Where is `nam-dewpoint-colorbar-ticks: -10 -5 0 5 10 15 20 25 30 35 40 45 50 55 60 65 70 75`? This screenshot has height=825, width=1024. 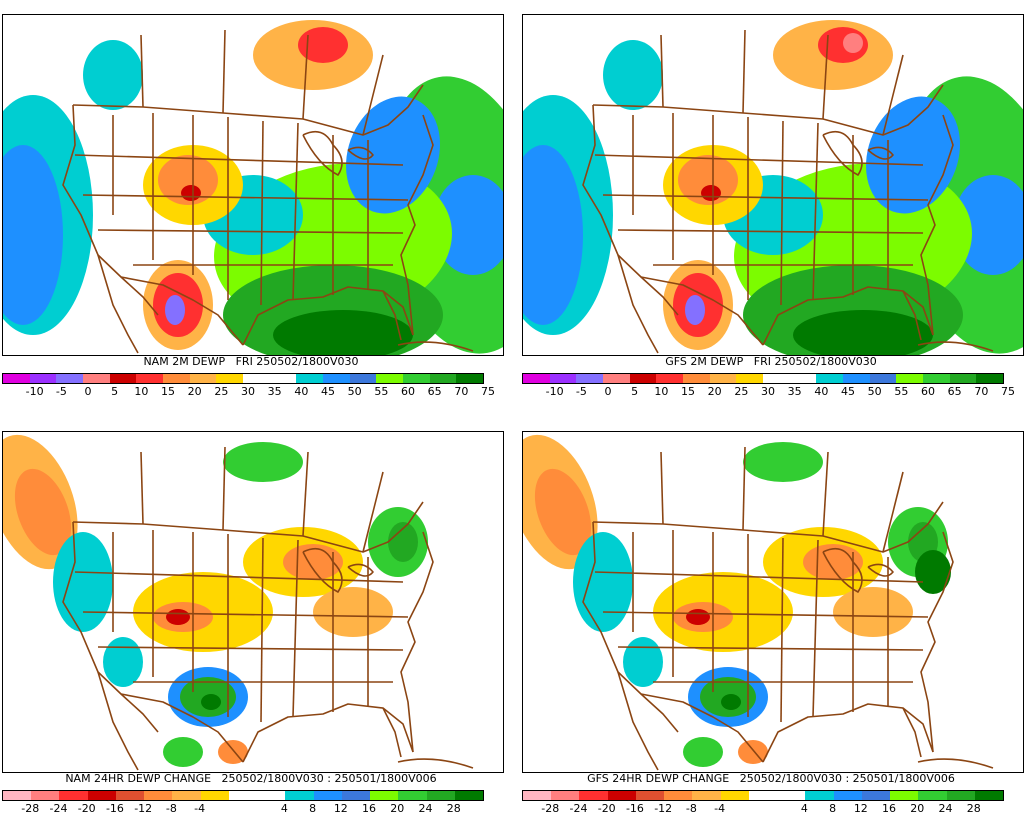 nam-dewpoint-colorbar-ticks: -10 -5 0 5 10 15 20 25 30 35 40 45 50 55 60 65 70 75 is located at coordinates (248, 392).